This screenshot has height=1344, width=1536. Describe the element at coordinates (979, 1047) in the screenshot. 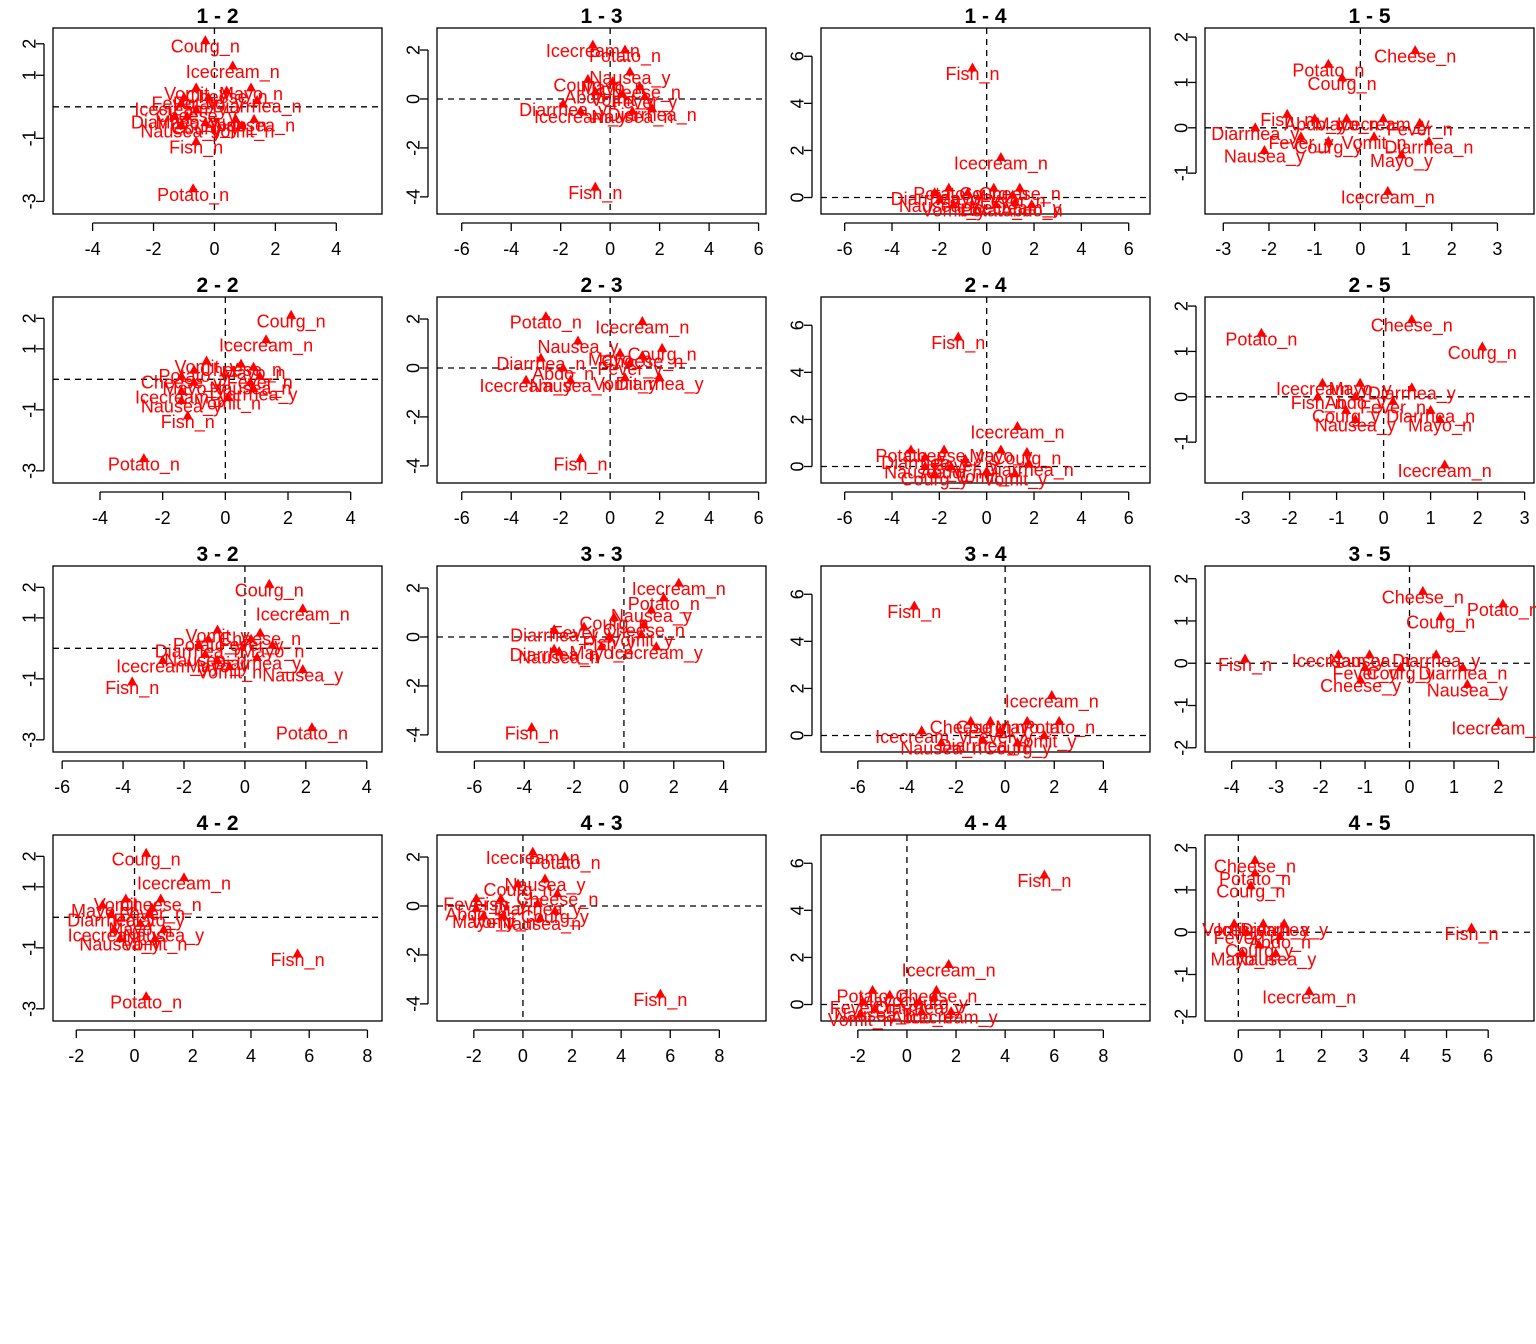

I see `x-axis: -2 0 2 4 6 8` at that location.